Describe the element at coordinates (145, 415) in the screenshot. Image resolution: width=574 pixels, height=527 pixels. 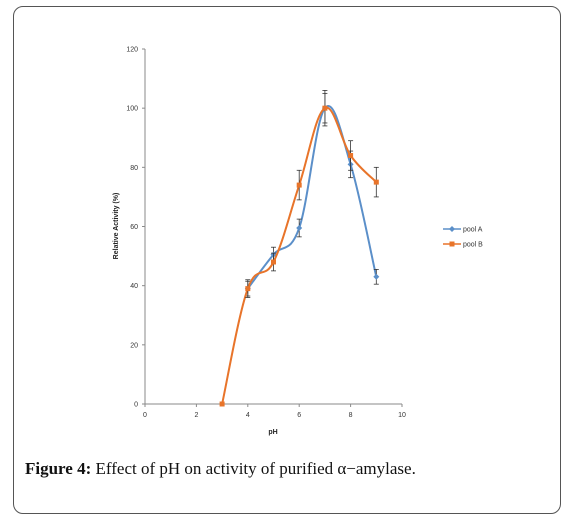
I see `x-tick-label: 0` at that location.